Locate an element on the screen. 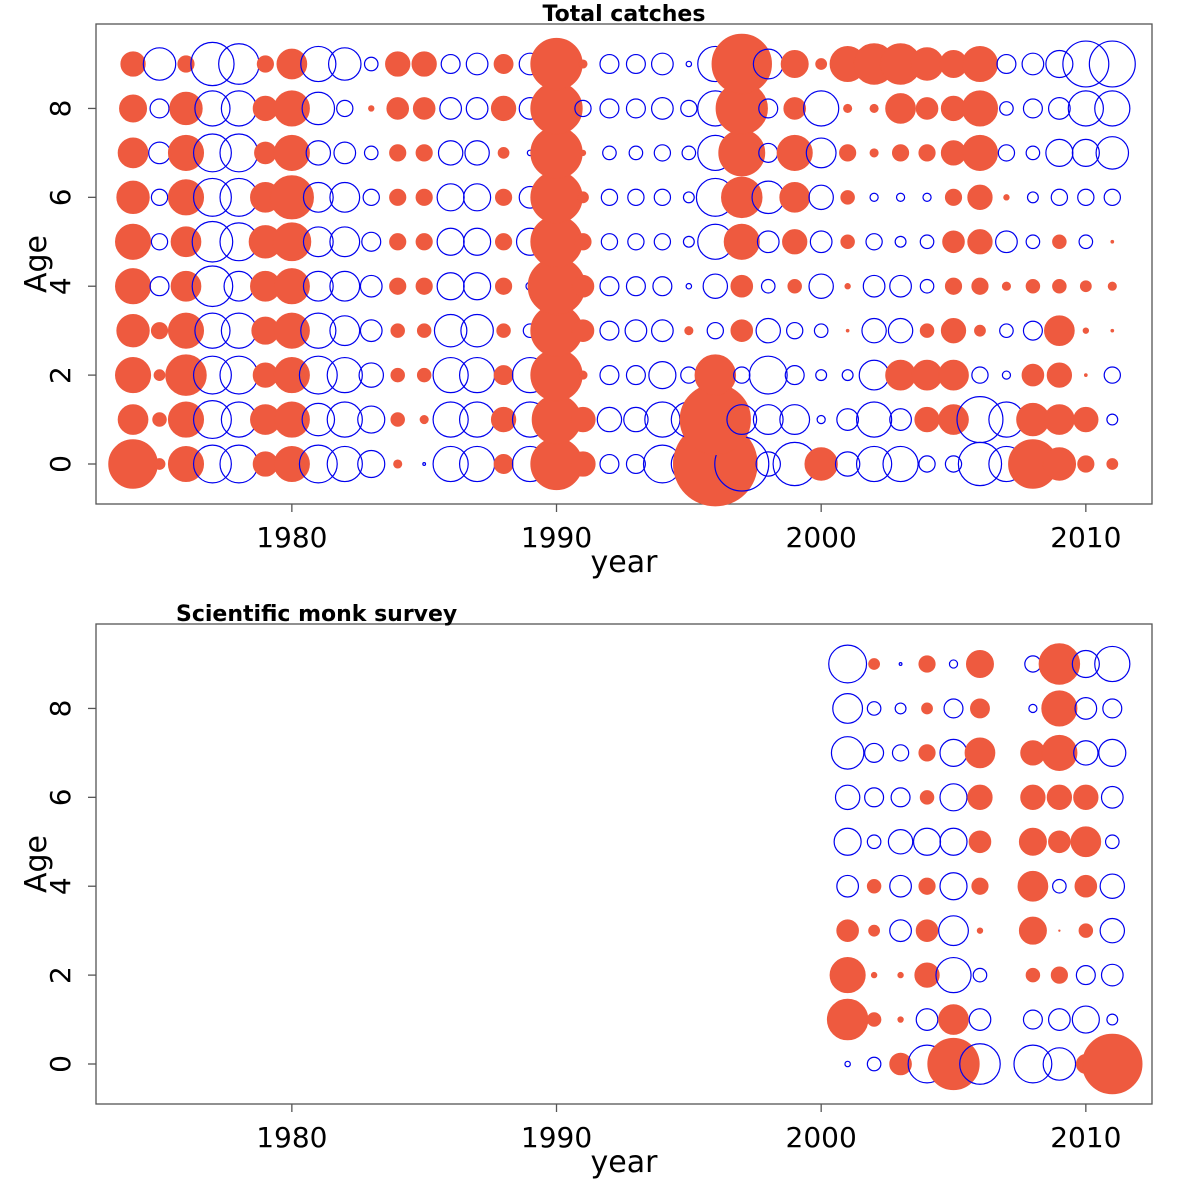 The width and height of the screenshot is (1200, 1200). chart-title-top: Total catches is located at coordinates (624, 14).